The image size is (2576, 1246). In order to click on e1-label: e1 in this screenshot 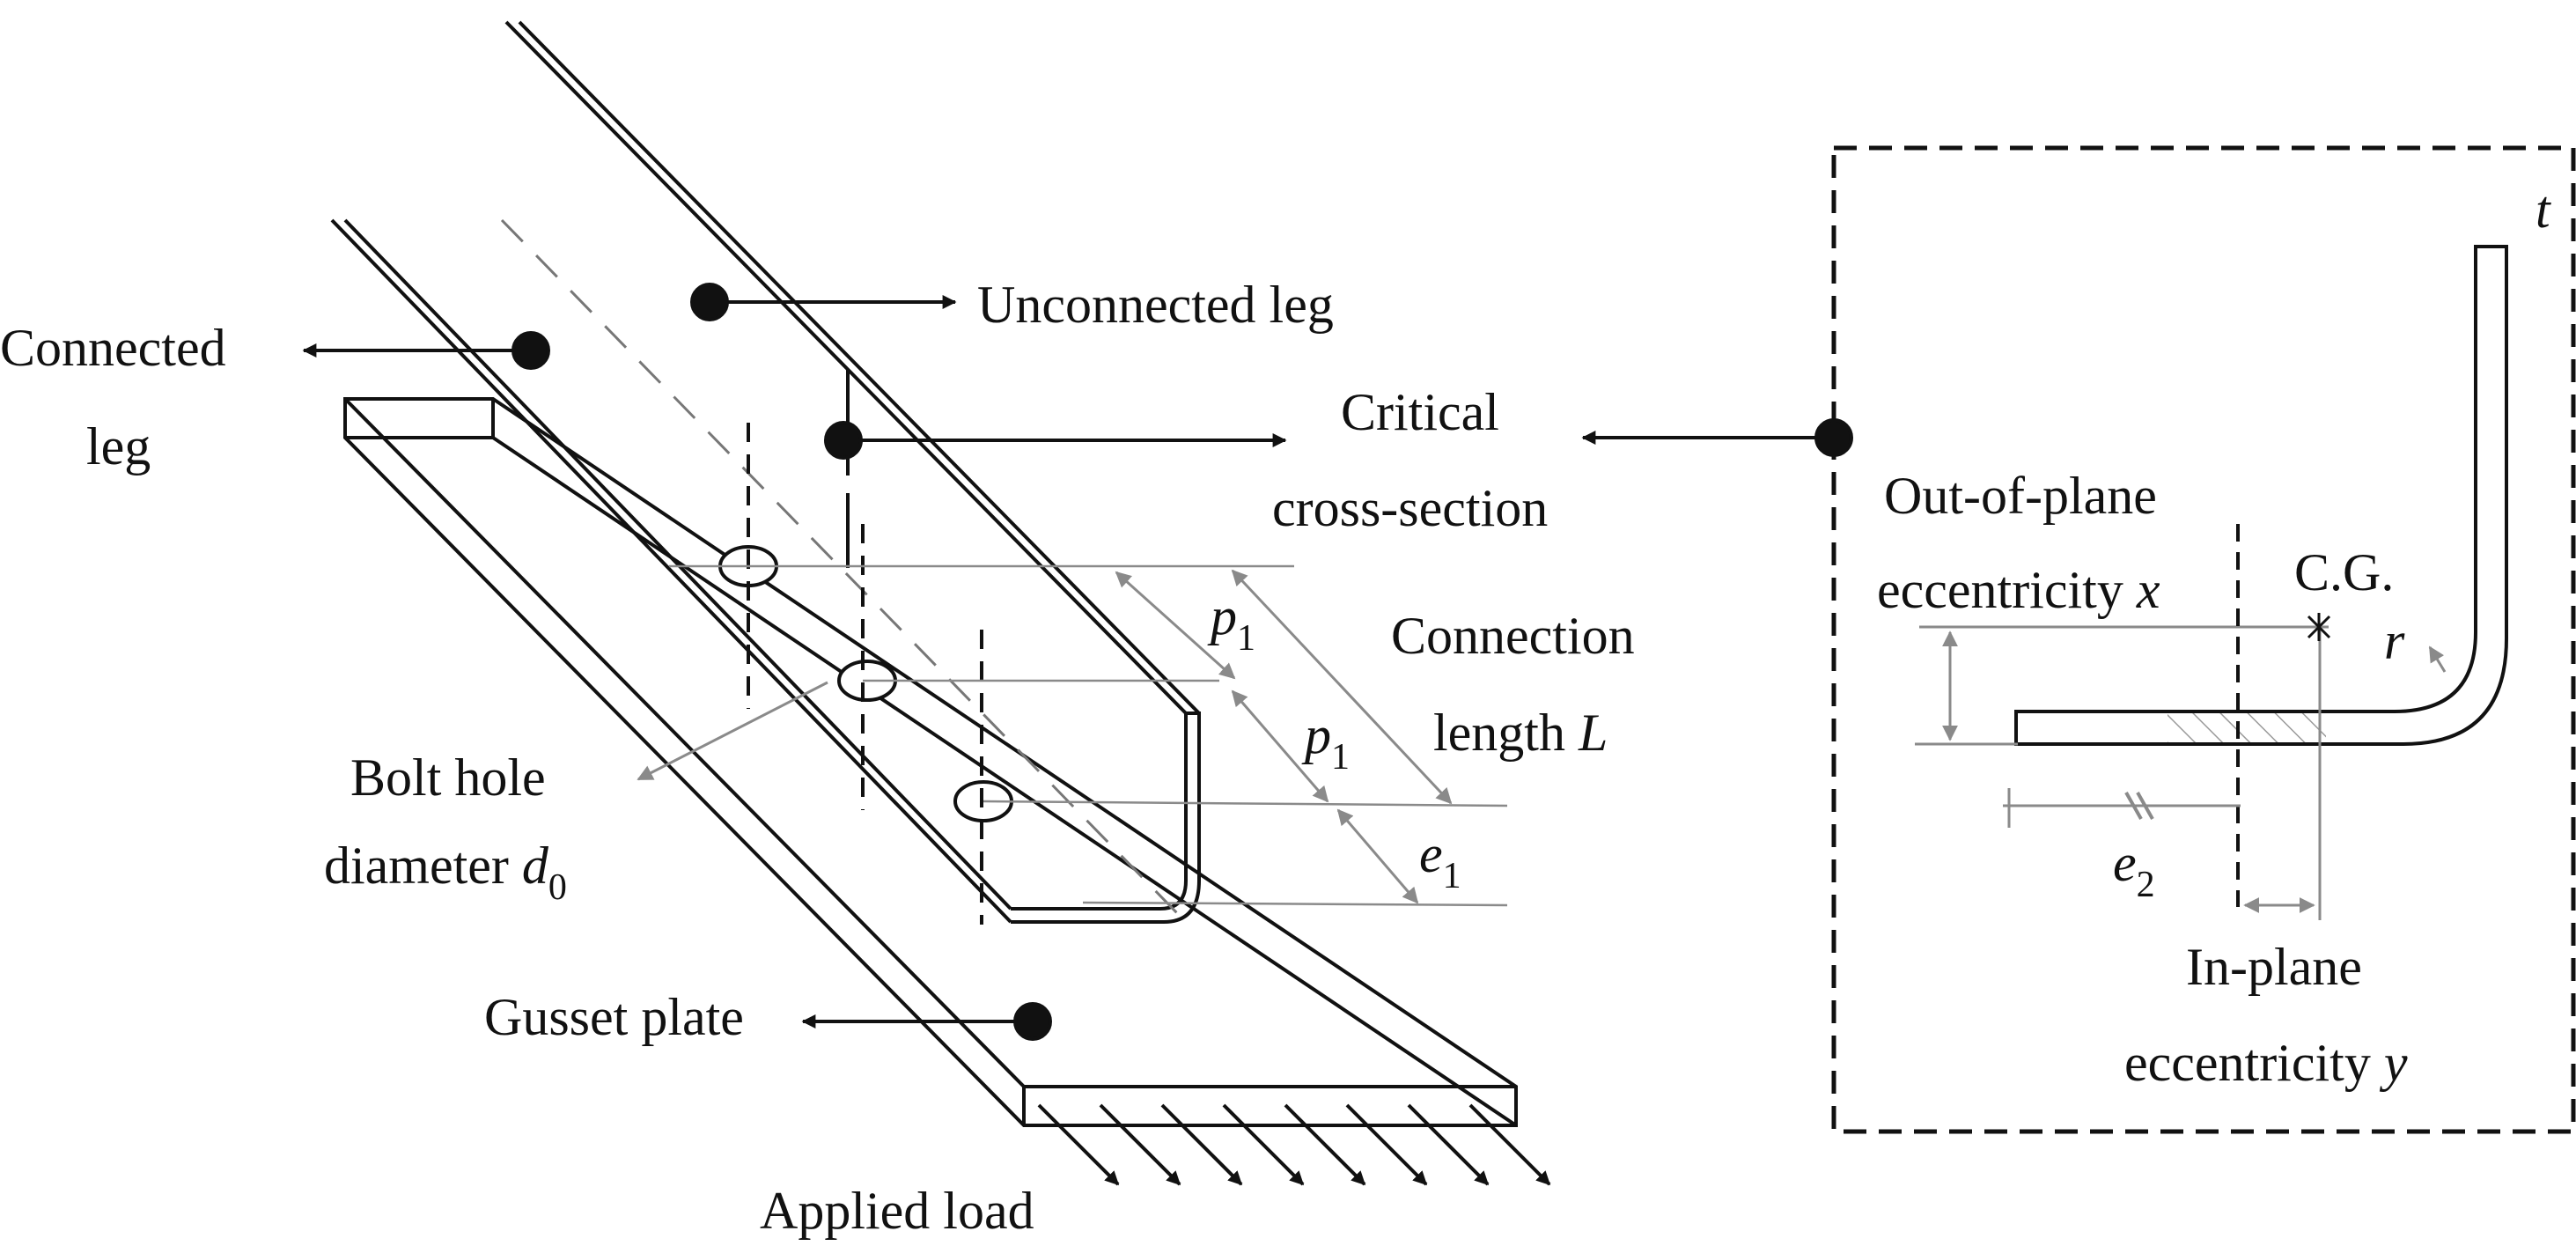, I will do `click(1440, 860)`.